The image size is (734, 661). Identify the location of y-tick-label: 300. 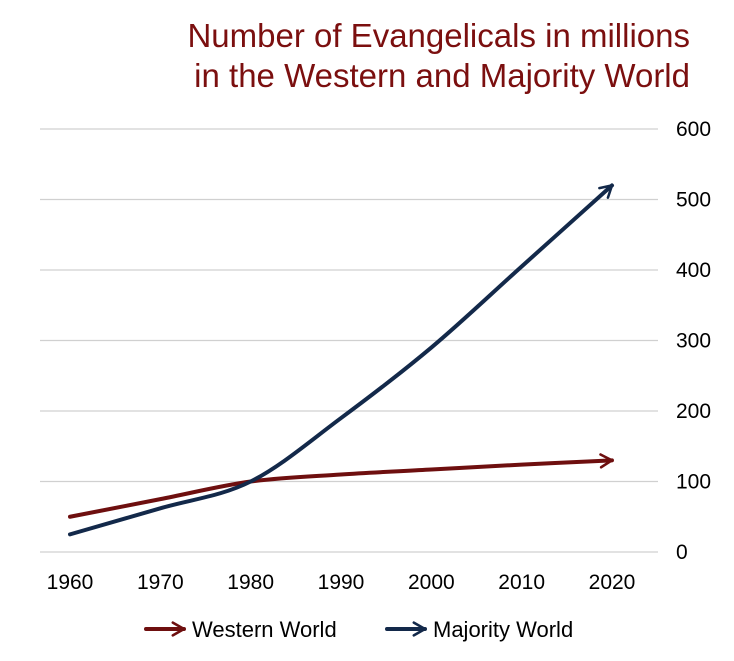
(693, 341).